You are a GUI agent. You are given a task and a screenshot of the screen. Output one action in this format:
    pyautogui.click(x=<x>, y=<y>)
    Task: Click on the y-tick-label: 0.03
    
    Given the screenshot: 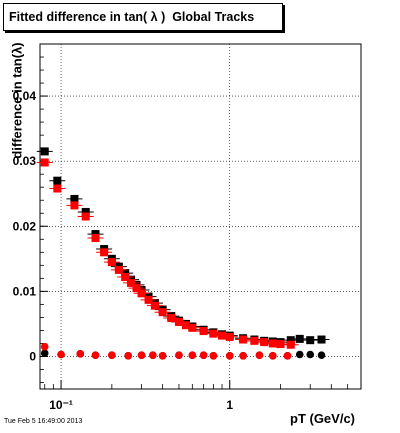 What is the action you would take?
    pyautogui.click(x=25, y=161)
    